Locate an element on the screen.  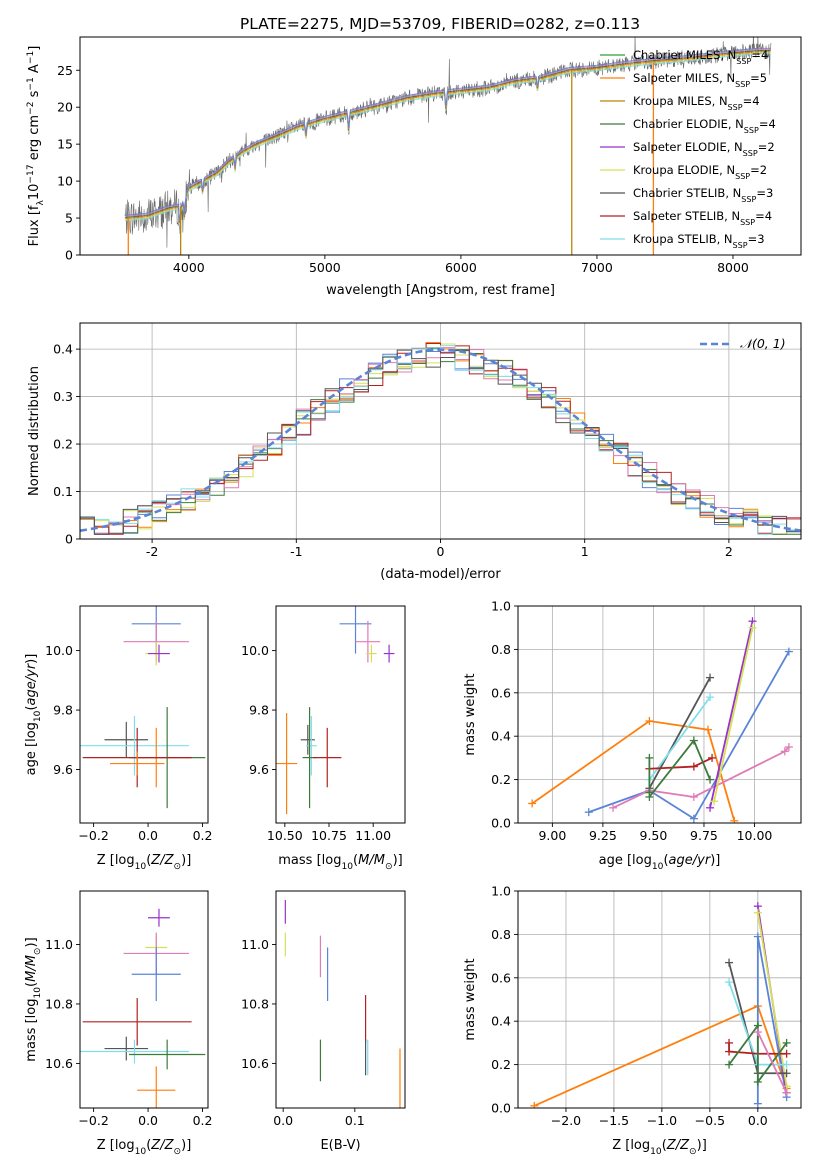
x-tick-label: 8000 is located at coordinates (733, 267).